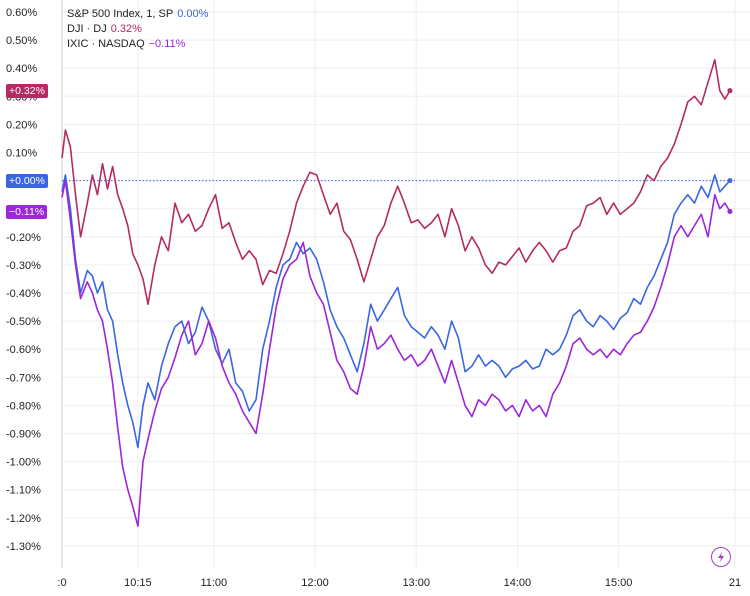 This screenshot has height=596, width=750. I want to click on y-tick-label: -0.60%, so click(23, 350).